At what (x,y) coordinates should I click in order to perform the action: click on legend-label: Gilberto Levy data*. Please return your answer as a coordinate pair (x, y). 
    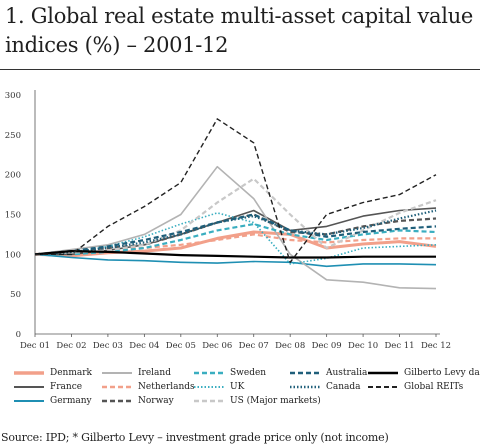
    Looking at the image, I should click on (442, 372).